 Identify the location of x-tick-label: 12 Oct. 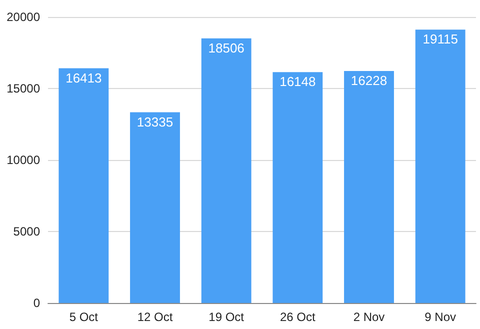
(155, 317).